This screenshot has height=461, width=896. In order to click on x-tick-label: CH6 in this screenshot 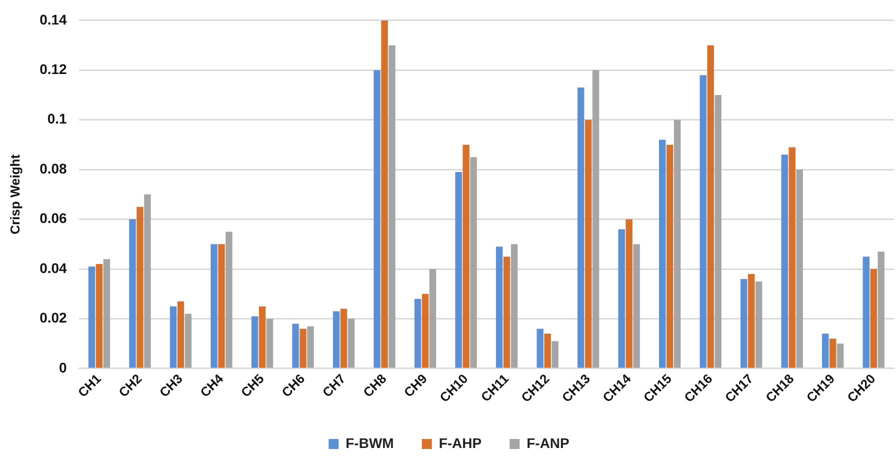, I will do `click(293, 385)`.